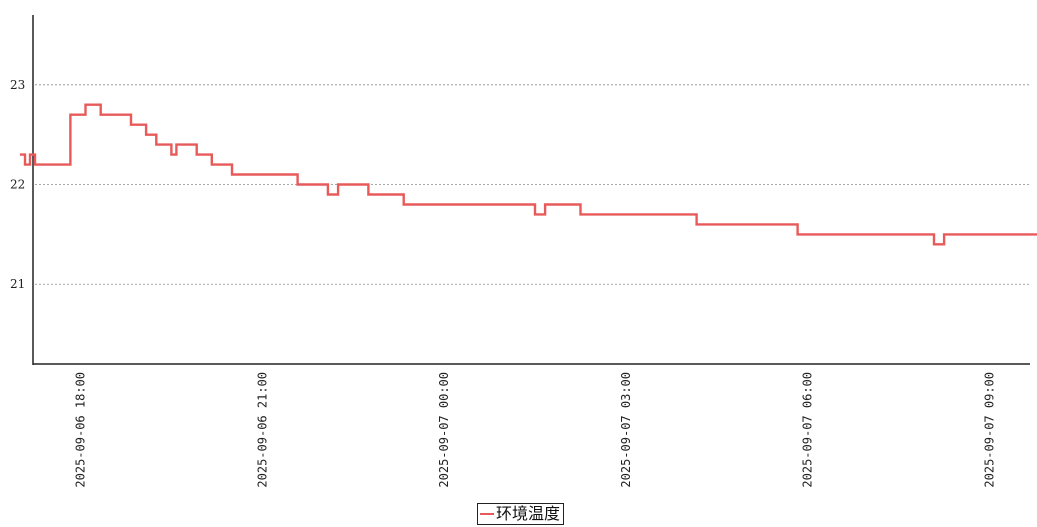 The width and height of the screenshot is (1037, 527). I want to click on x-tick-label: 2025-09-06 21:00, so click(262, 430).